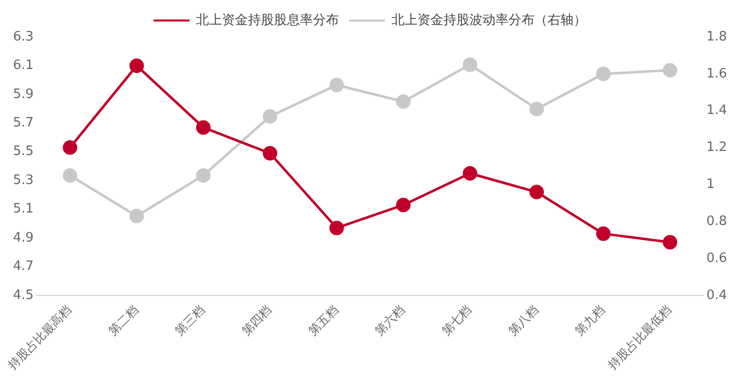 The height and width of the screenshot is (380, 740). Describe the element at coordinates (23, 295) in the screenshot. I see `y-tick-label: 4.5` at that location.